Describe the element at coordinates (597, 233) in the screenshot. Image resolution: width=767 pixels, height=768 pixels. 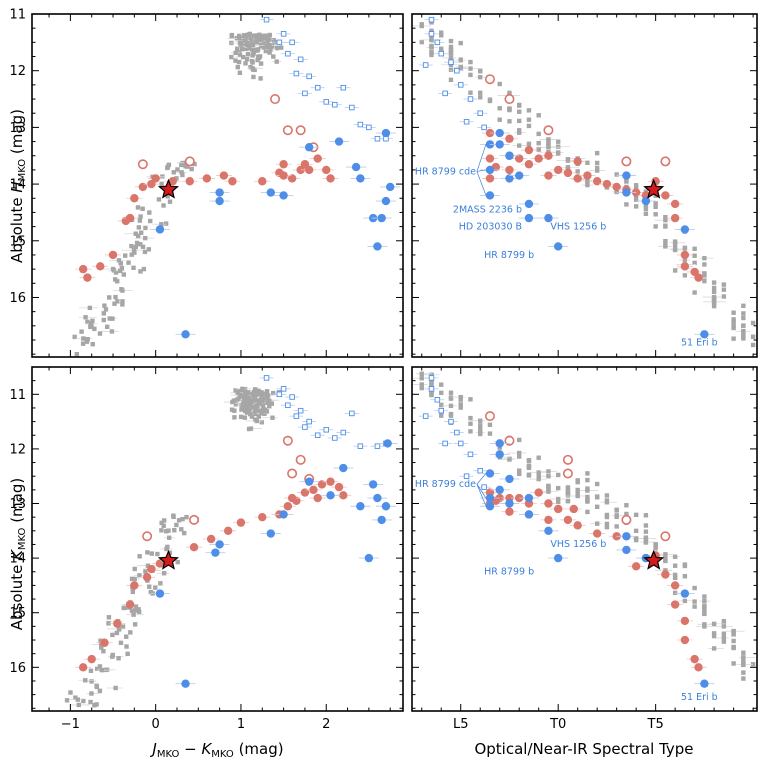
I see `young-filled-points` at that location.